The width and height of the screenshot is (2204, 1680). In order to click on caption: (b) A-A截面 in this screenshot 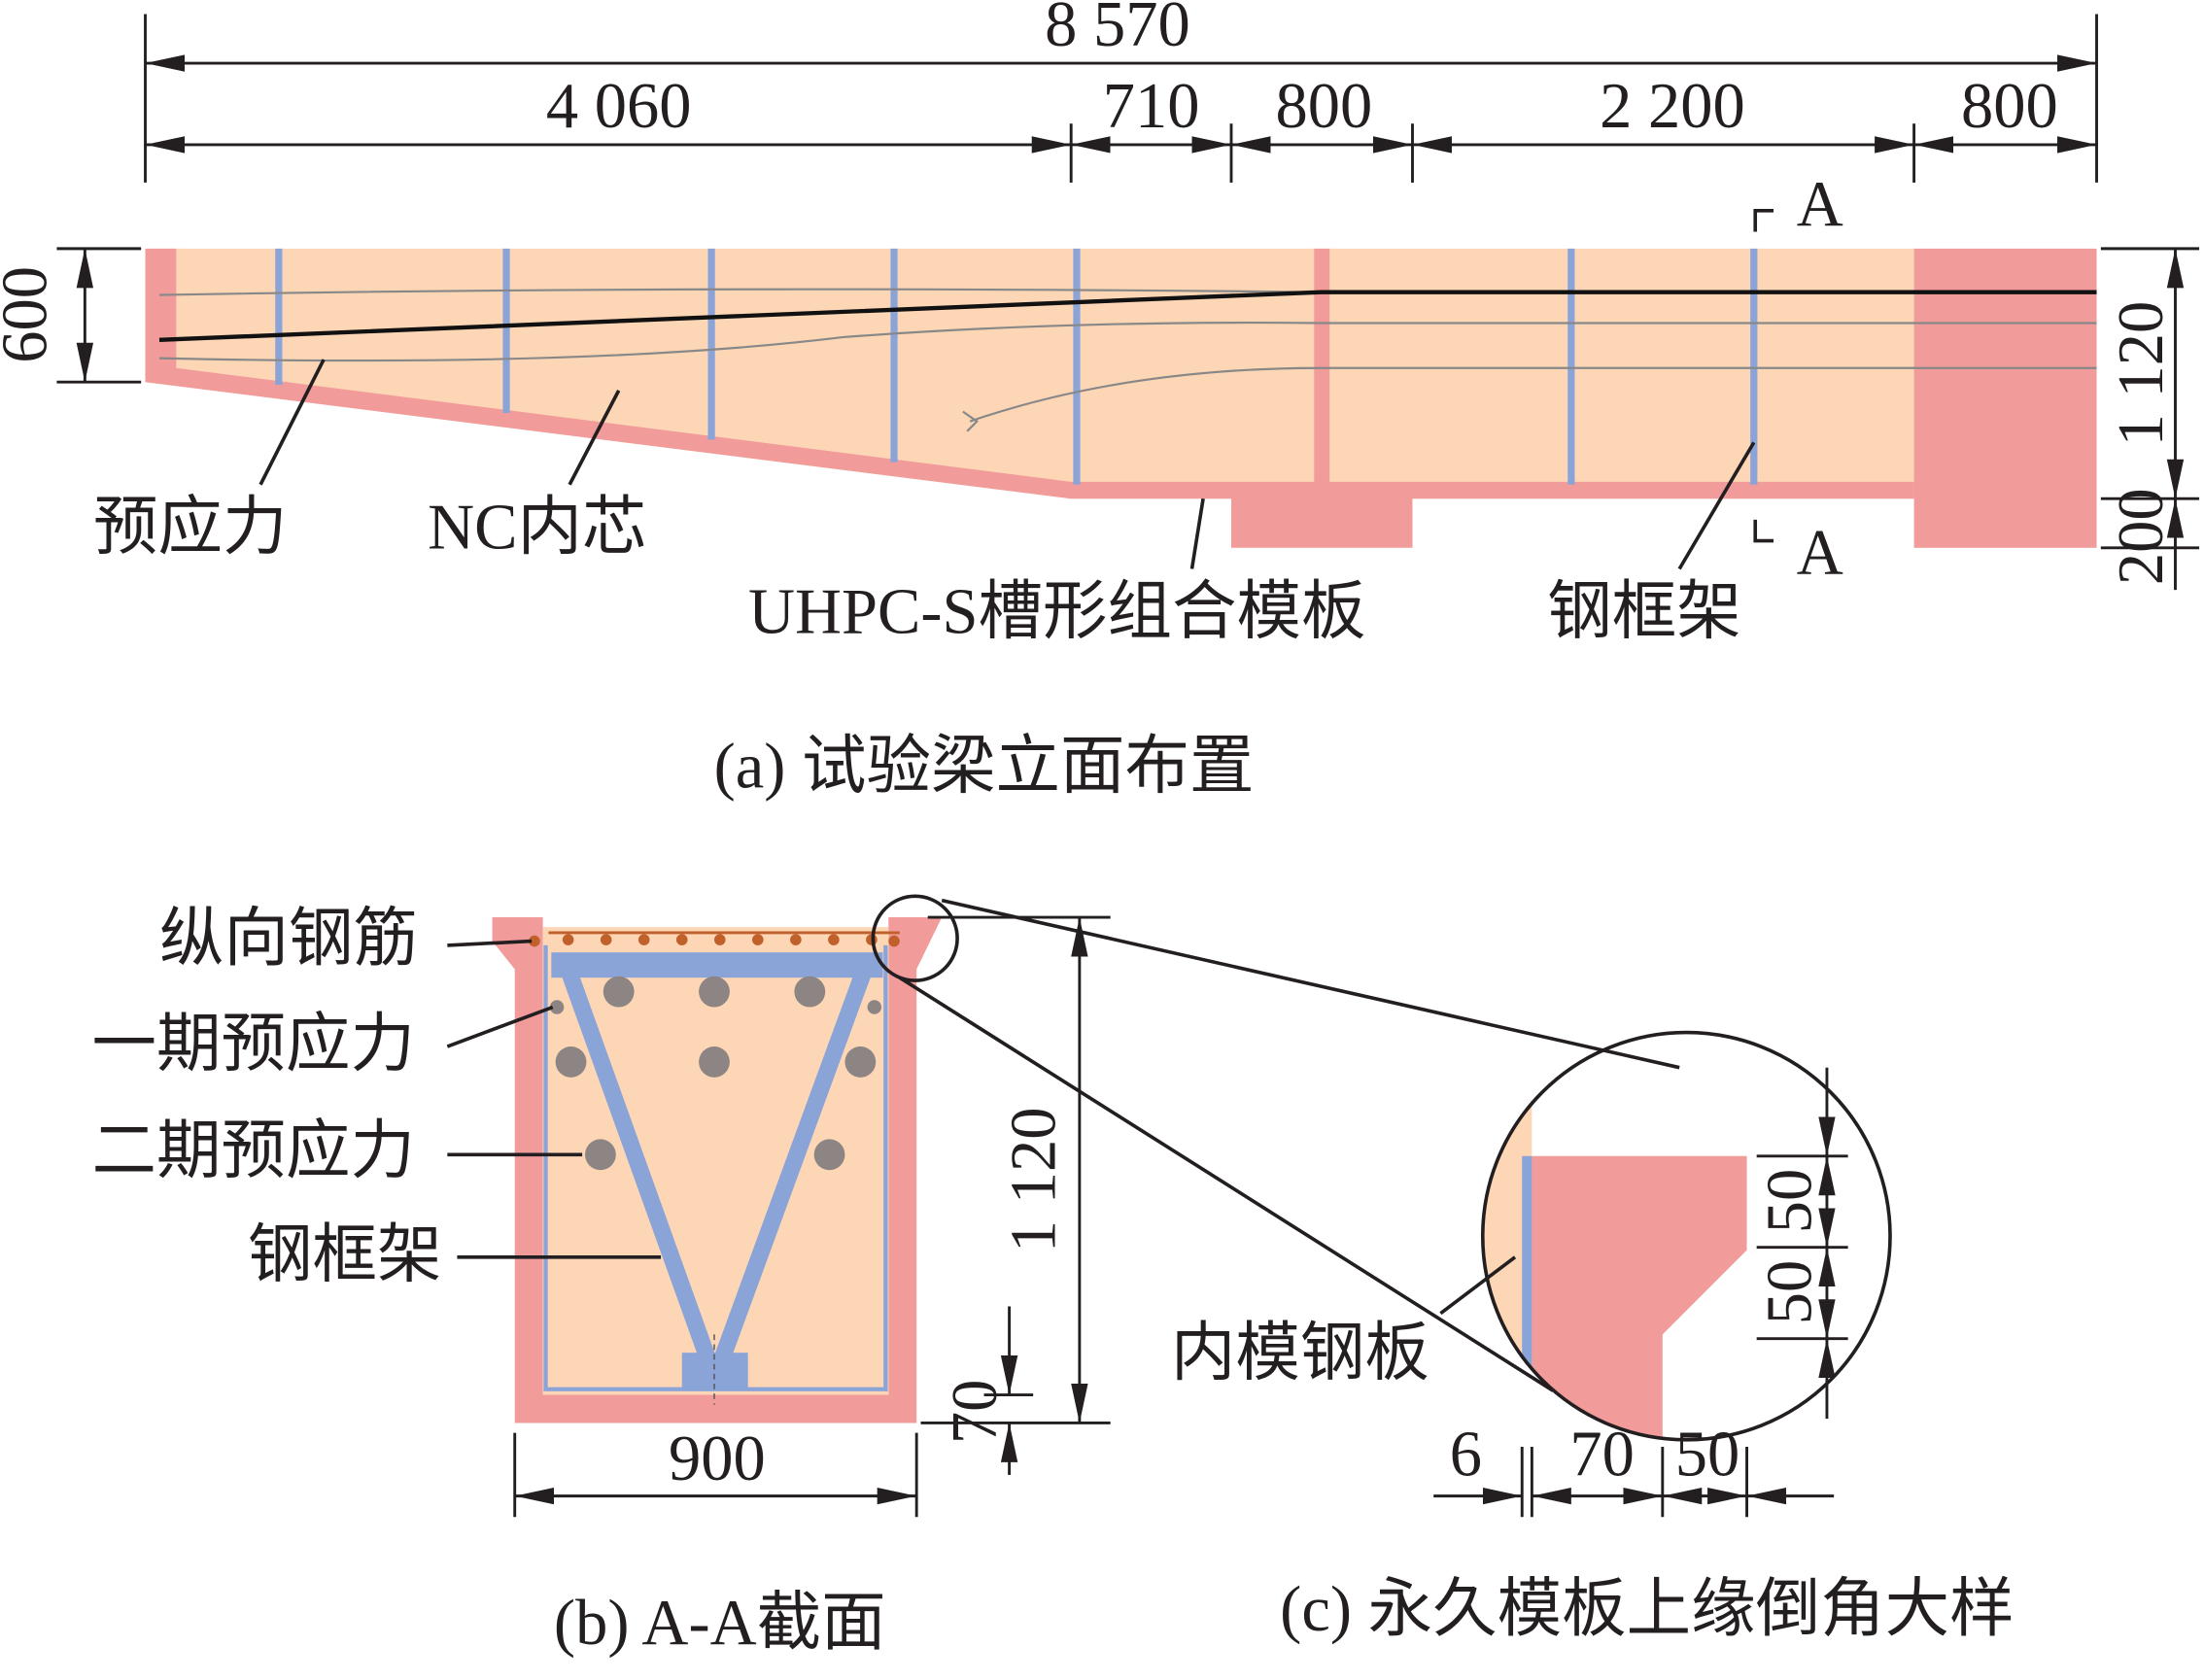, I will do `click(720, 1623)`.